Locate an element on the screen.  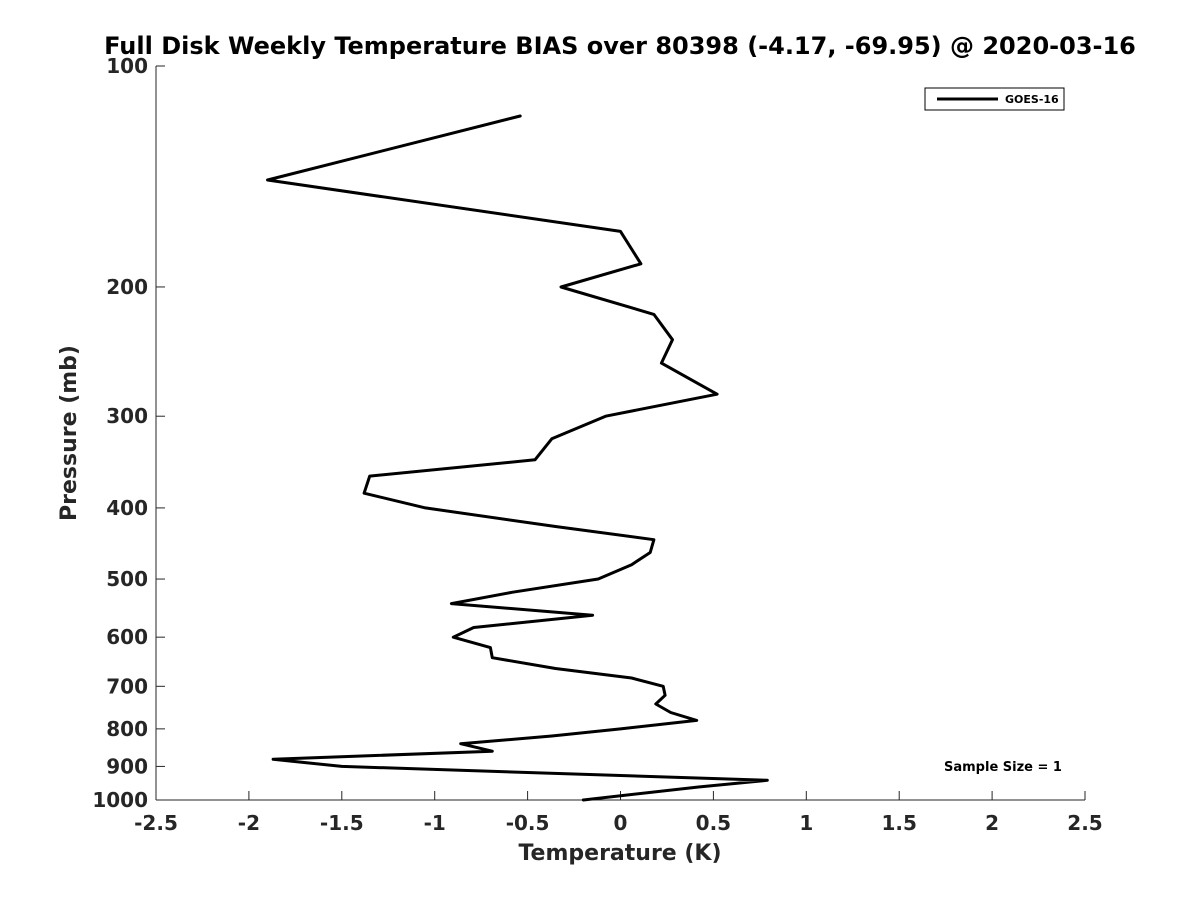
x-tick-label: -1.5 is located at coordinates (342, 823).